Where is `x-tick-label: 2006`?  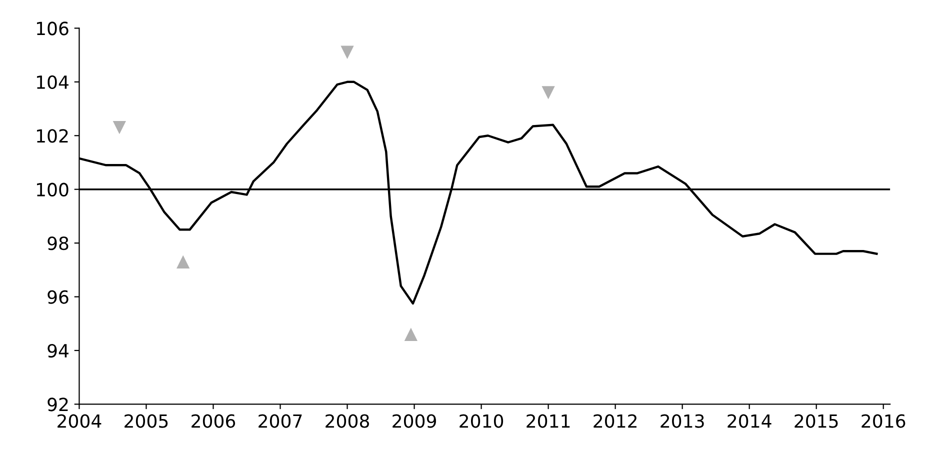 x-tick-label: 2006 is located at coordinates (214, 421).